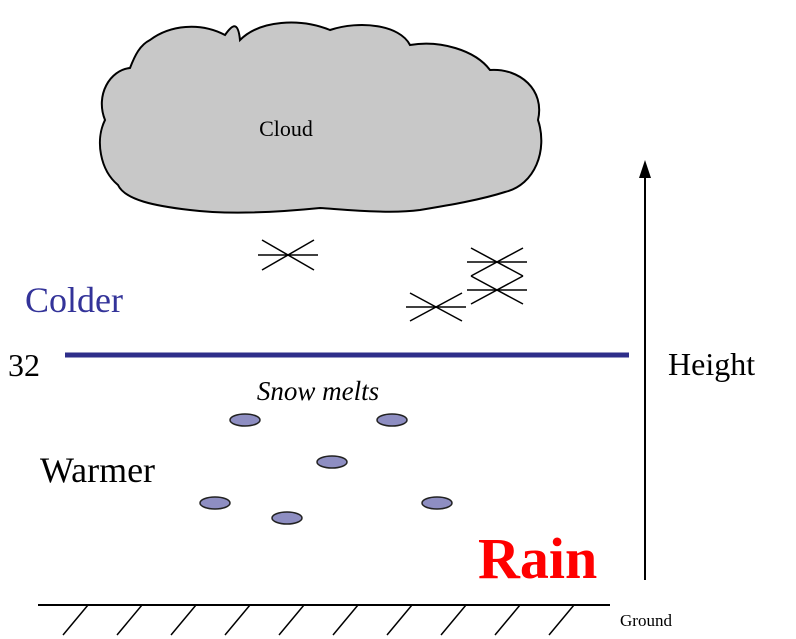 This screenshot has height=639, width=796. I want to click on ground-hatch, so click(318, 620).